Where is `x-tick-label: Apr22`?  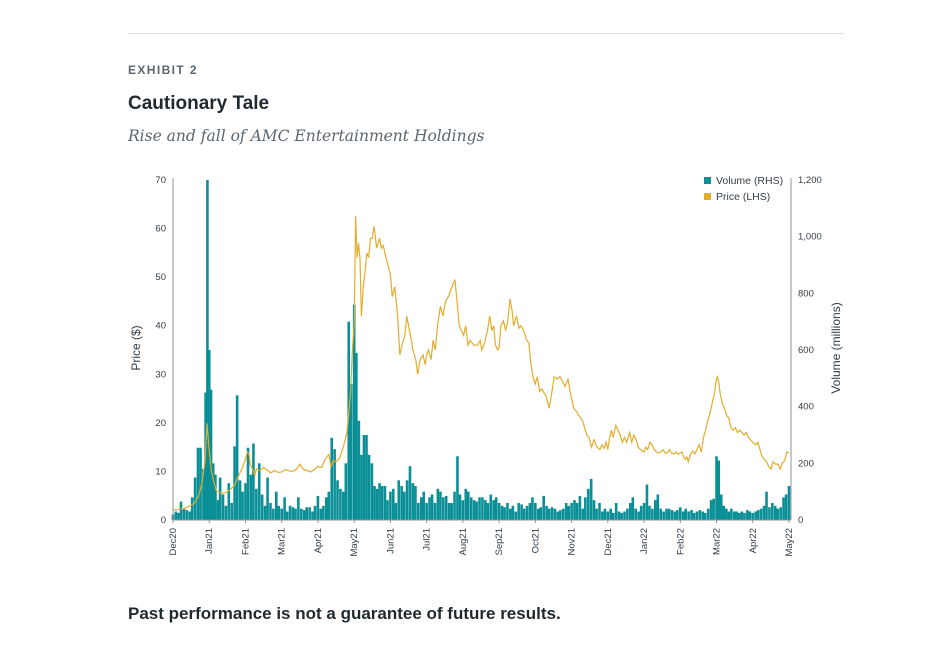
x-tick-label: Apr22 is located at coordinates (753, 540).